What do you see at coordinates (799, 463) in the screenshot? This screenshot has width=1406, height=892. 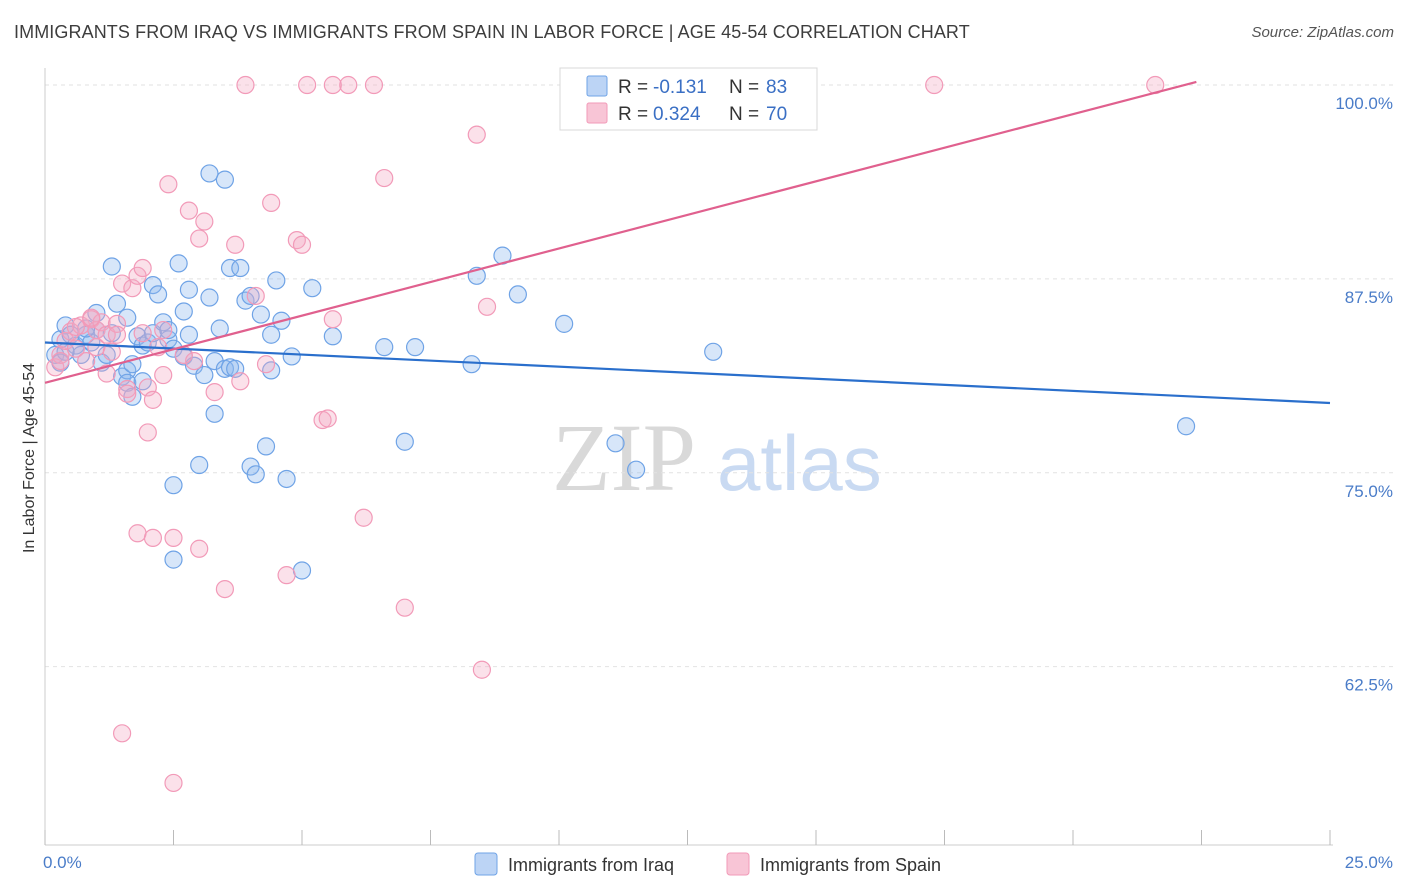 I see `watermark-atlas: atlas` at bounding box center [799, 463].